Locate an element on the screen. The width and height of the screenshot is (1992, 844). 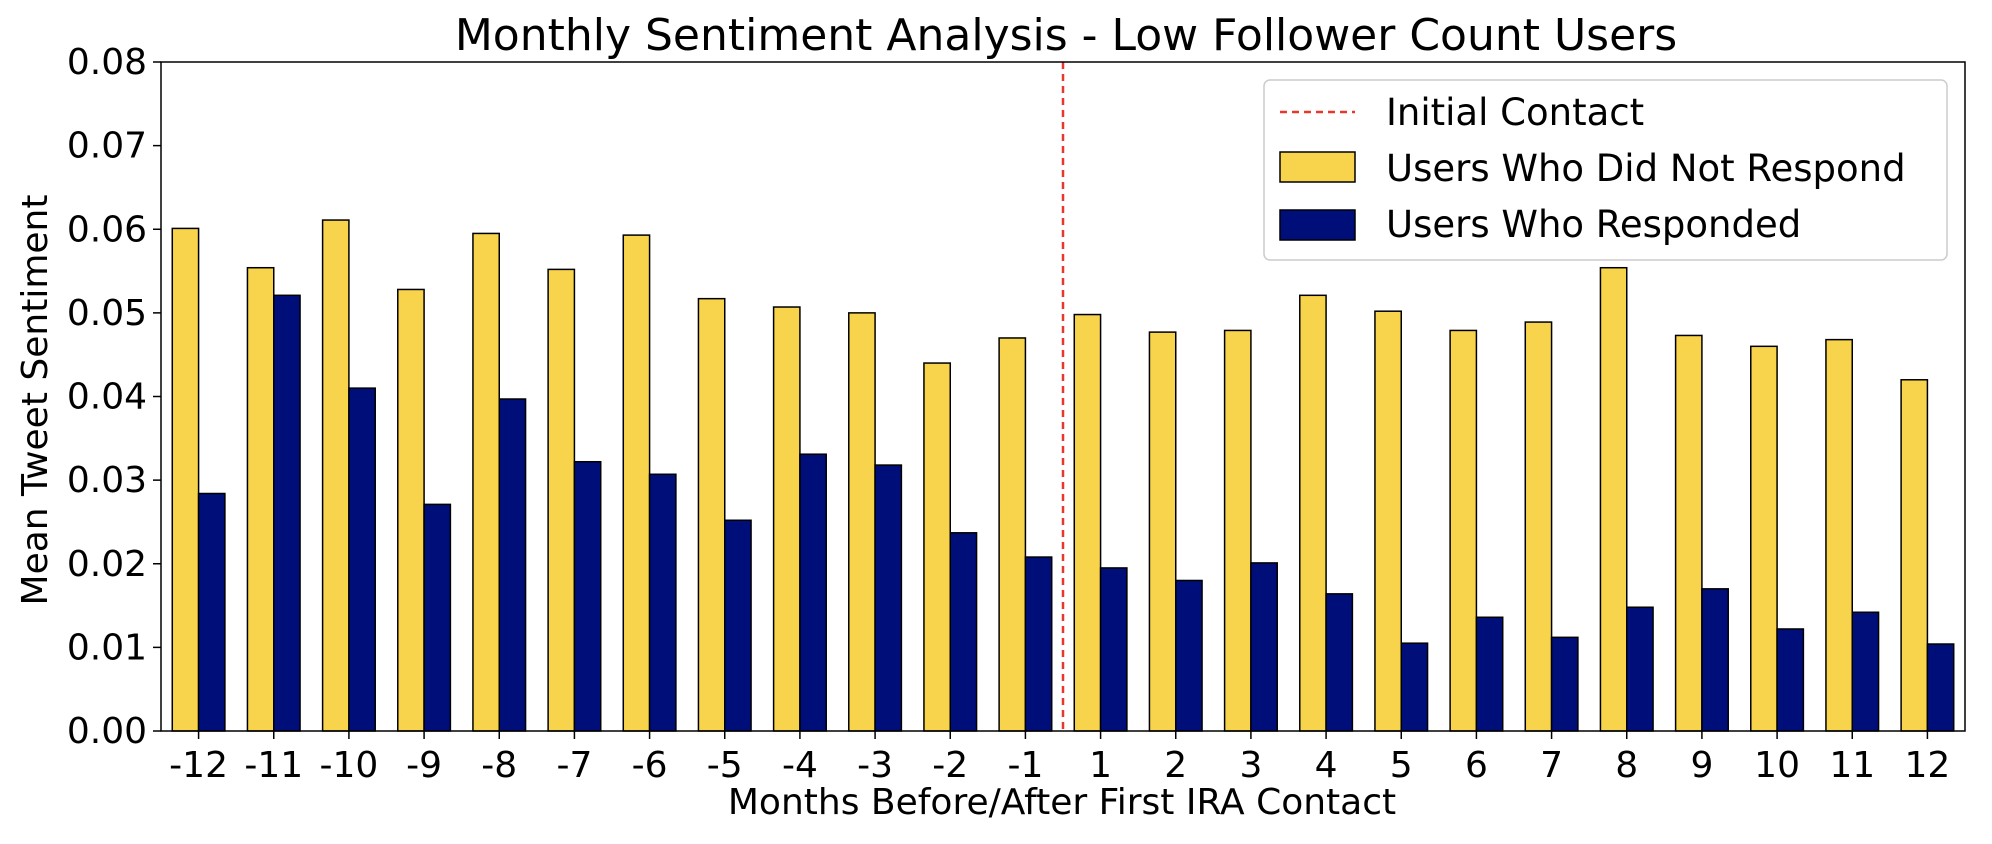
legend-box is located at coordinates (1605, 170).